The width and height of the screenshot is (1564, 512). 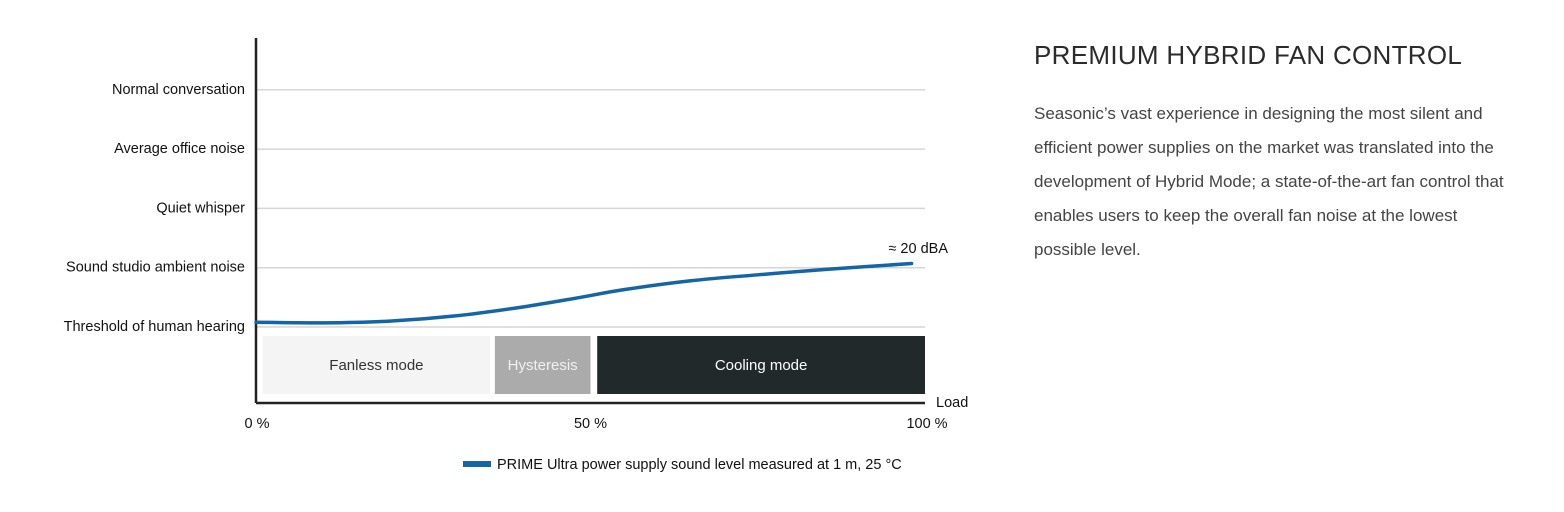 I want to click on mode-band-label: Fanless mode, so click(x=376, y=365).